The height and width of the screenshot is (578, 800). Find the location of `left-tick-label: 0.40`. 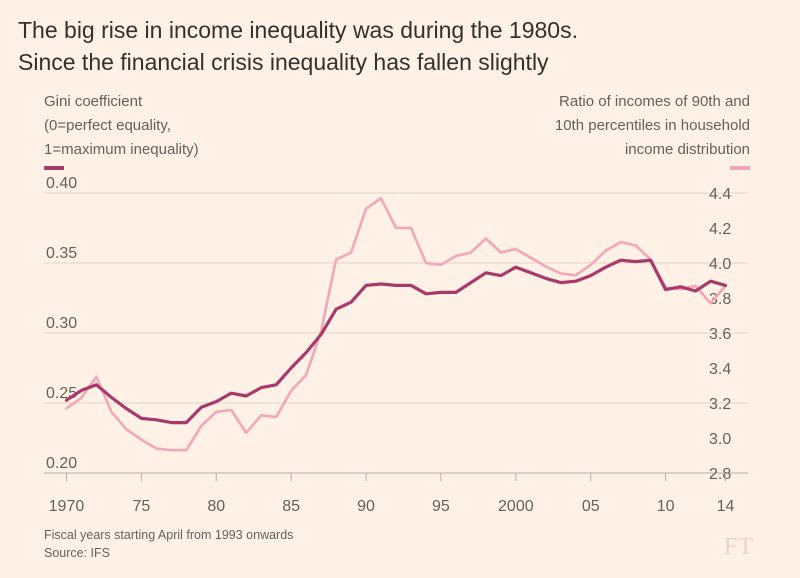

left-tick-label: 0.40 is located at coordinates (61, 183).